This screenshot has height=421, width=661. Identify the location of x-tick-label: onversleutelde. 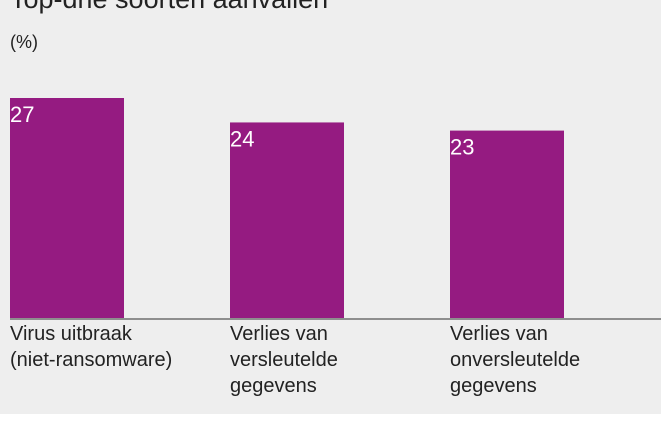
(515, 360).